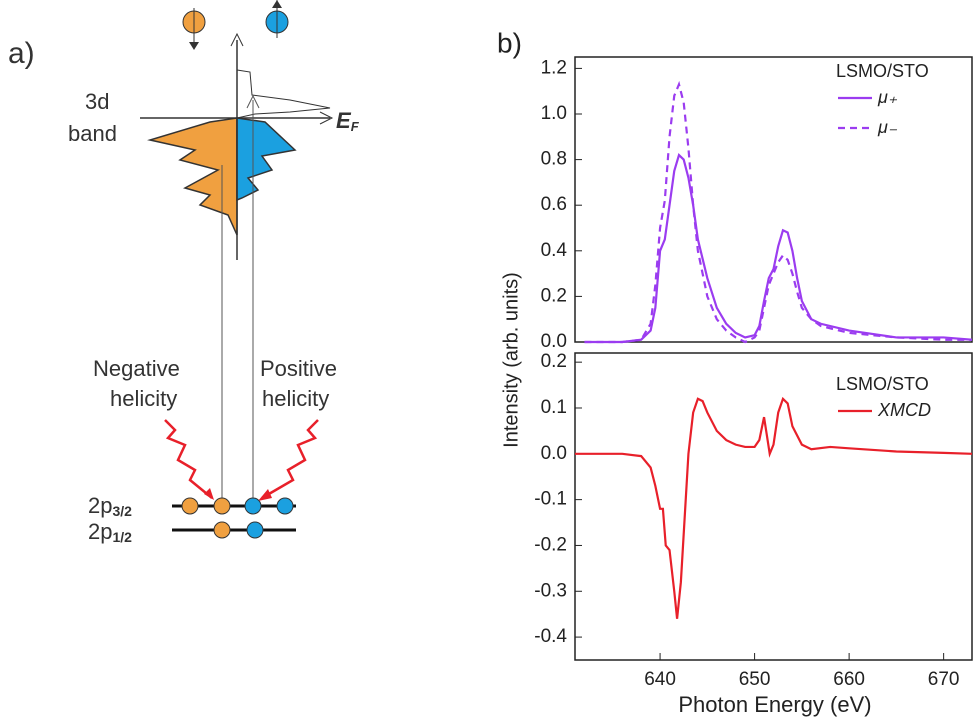 The height and width of the screenshot is (726, 974). I want to click on legend-label: μ₋, so click(887, 127).